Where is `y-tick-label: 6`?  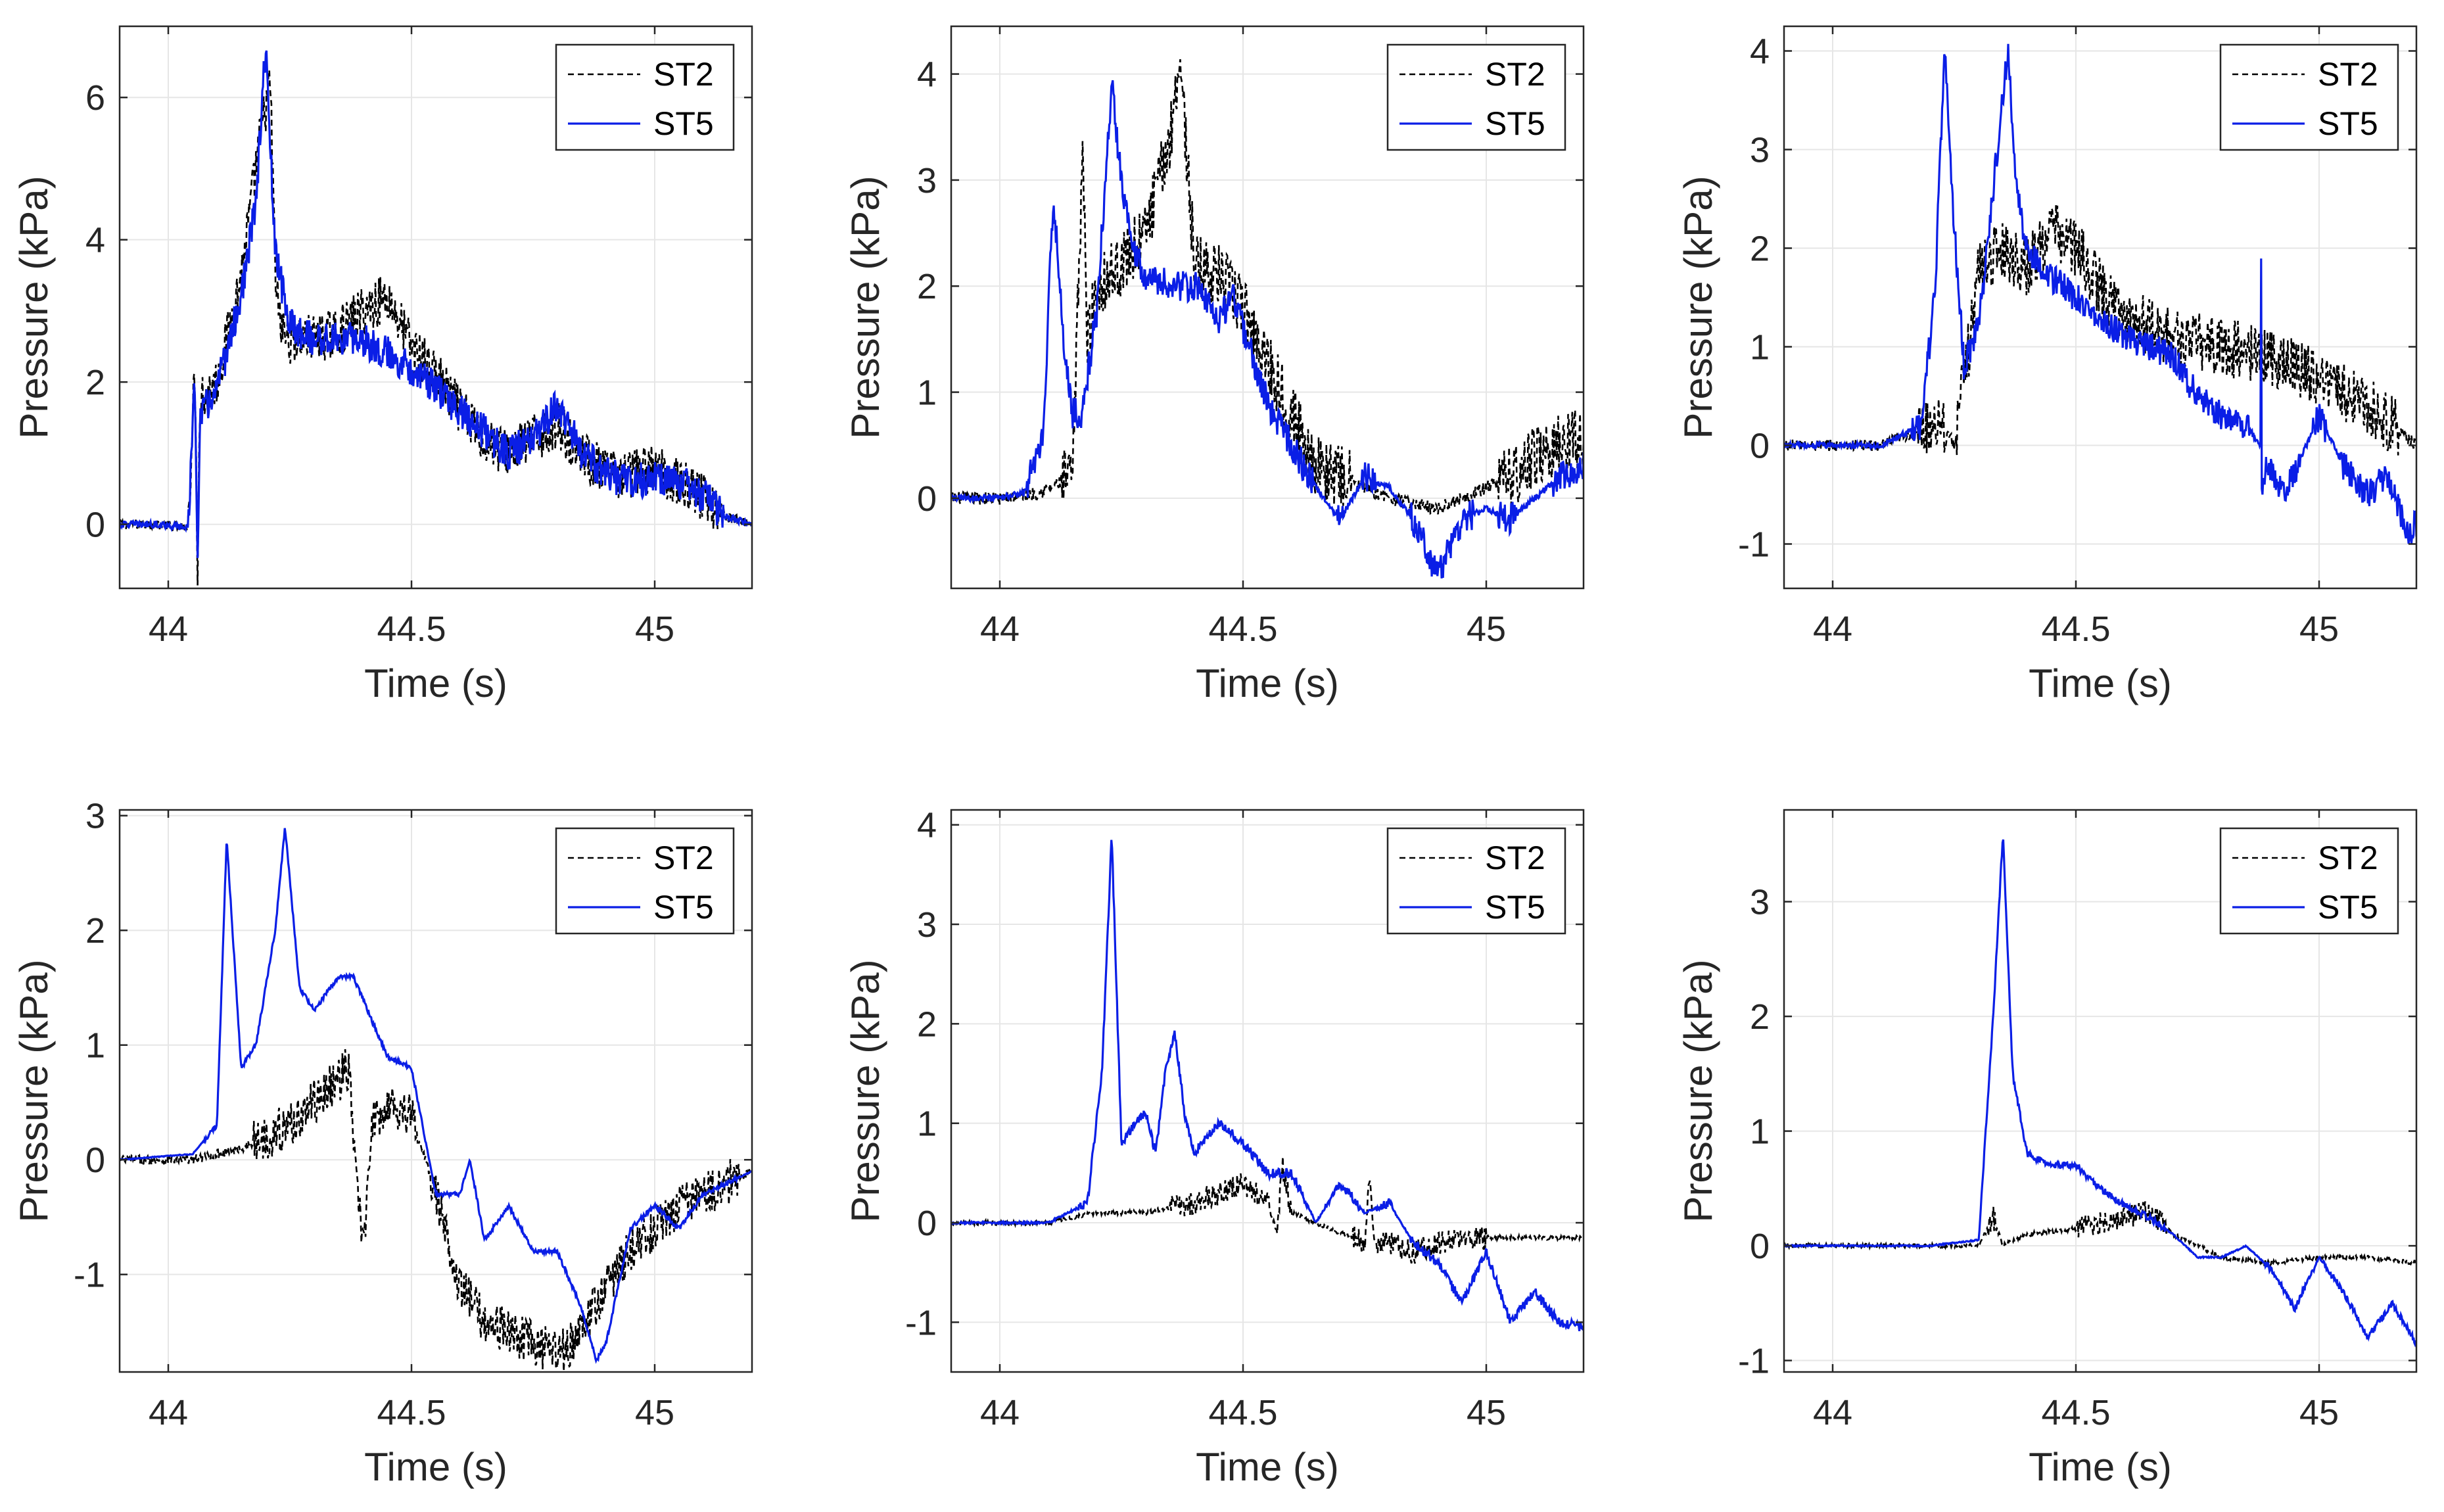
y-tick-label: 6 is located at coordinates (95, 98).